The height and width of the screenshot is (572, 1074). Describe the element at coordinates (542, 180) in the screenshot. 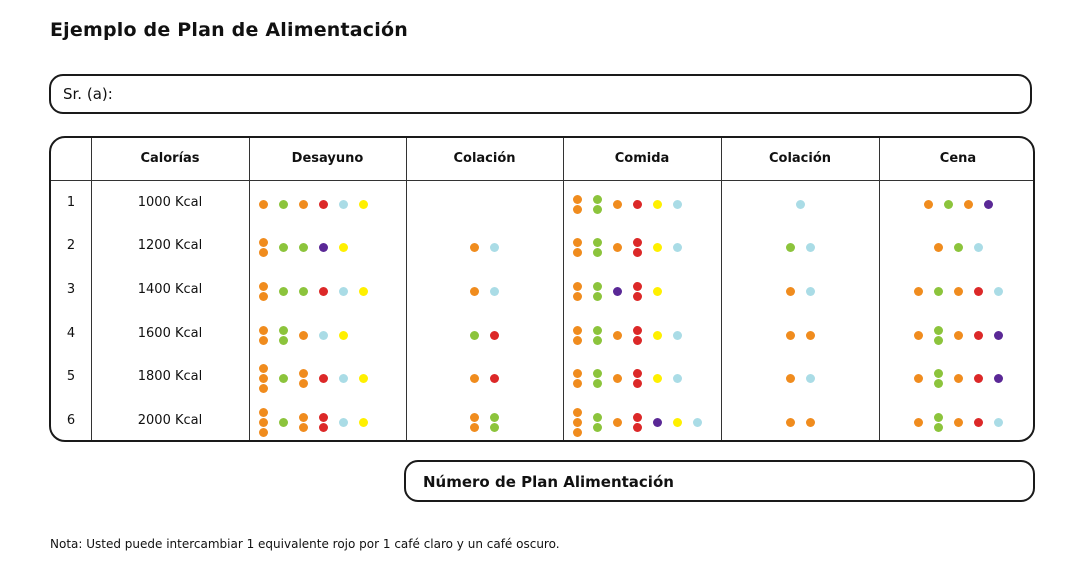

I see `header-divider` at that location.